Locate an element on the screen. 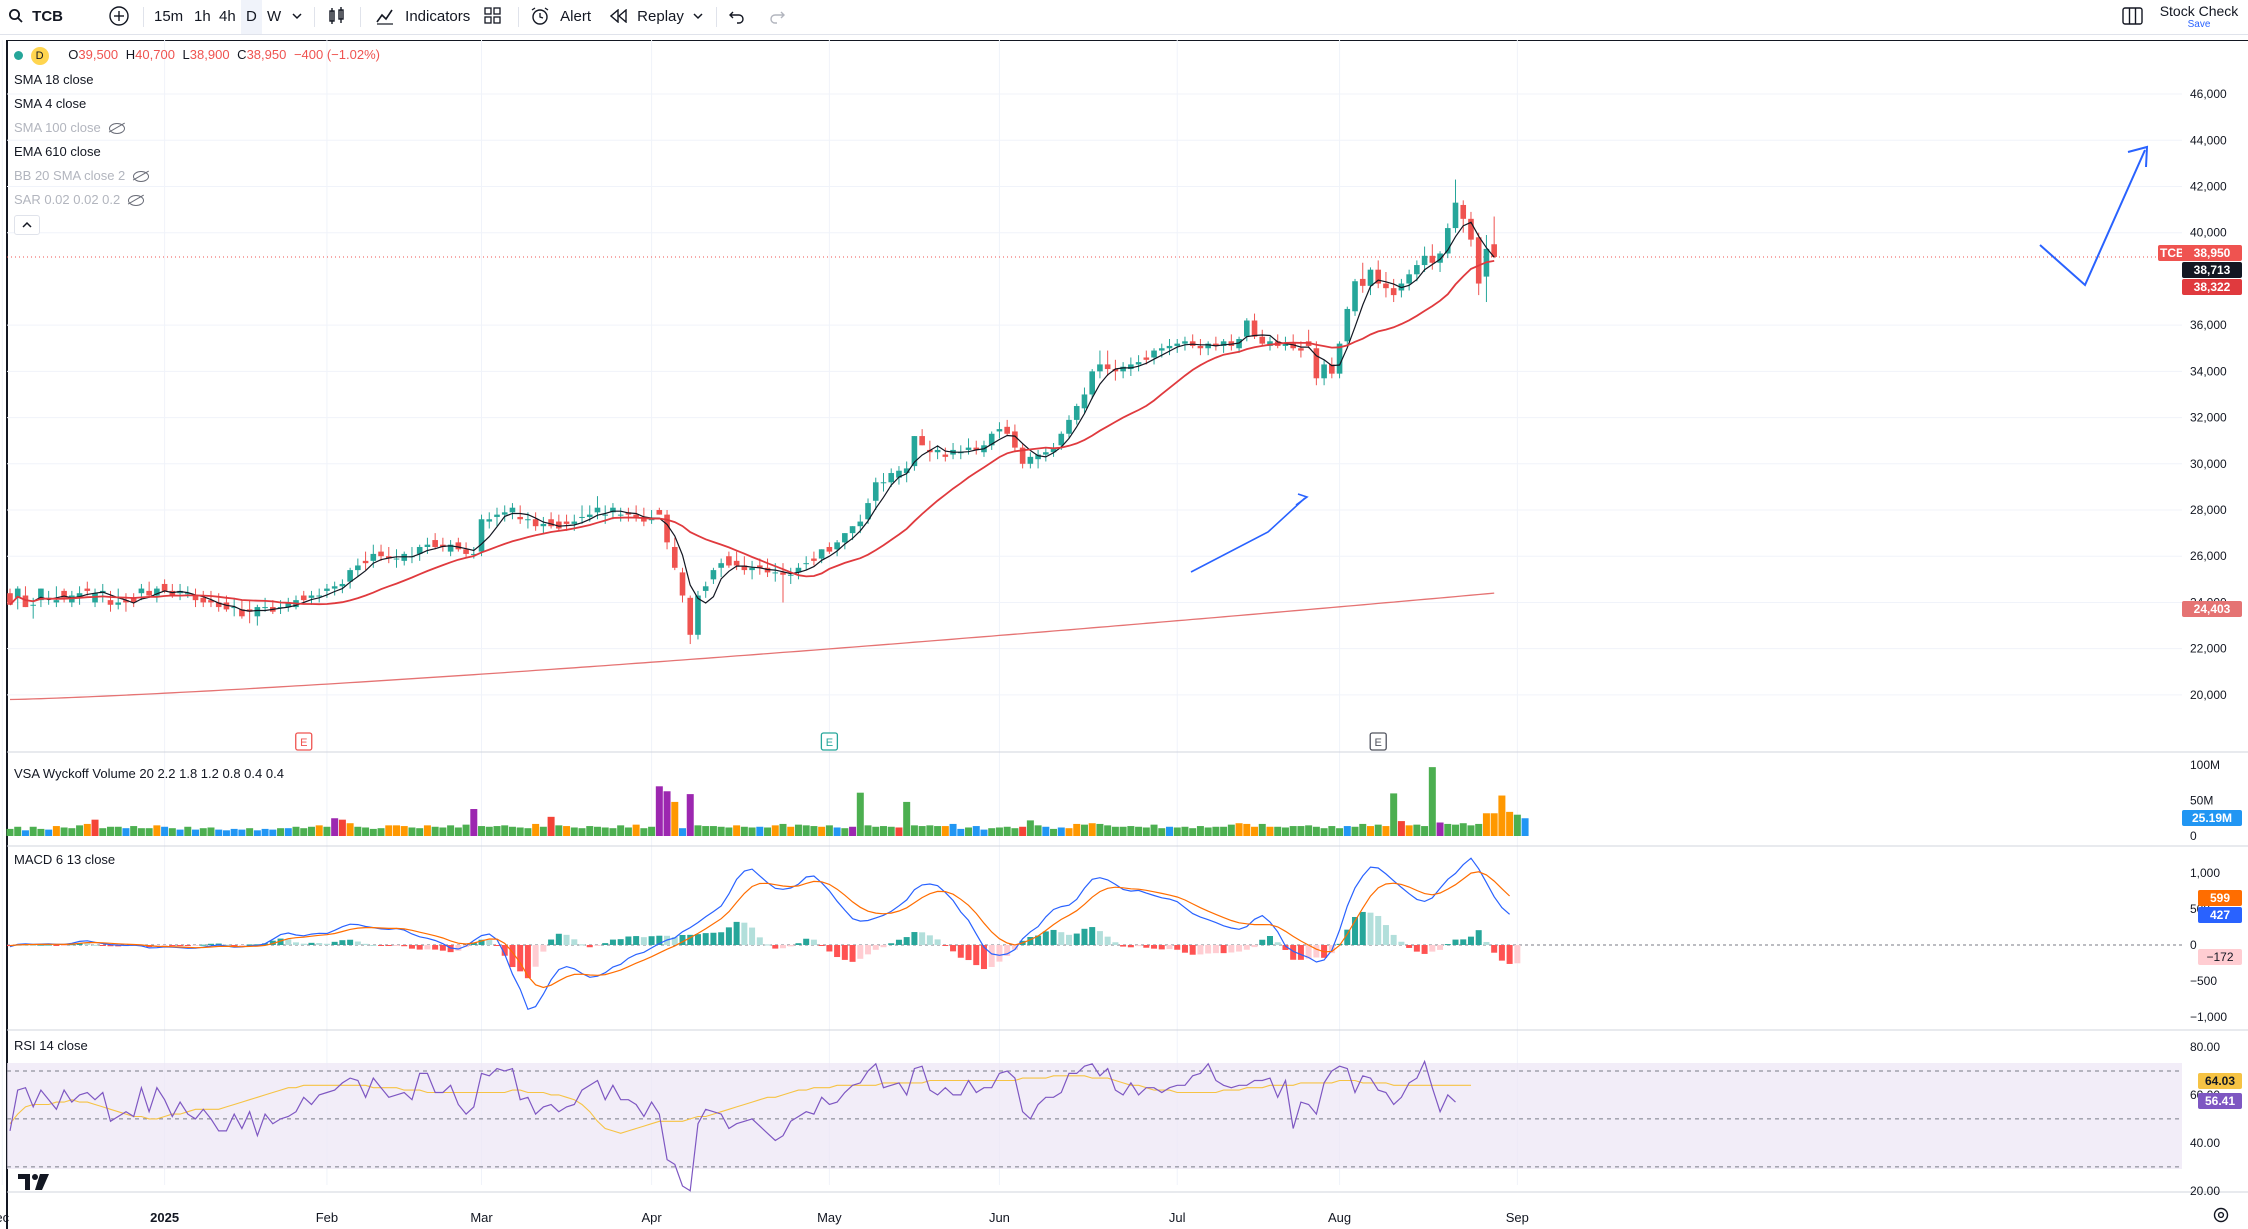  compare-add-button is located at coordinates (119, 17).